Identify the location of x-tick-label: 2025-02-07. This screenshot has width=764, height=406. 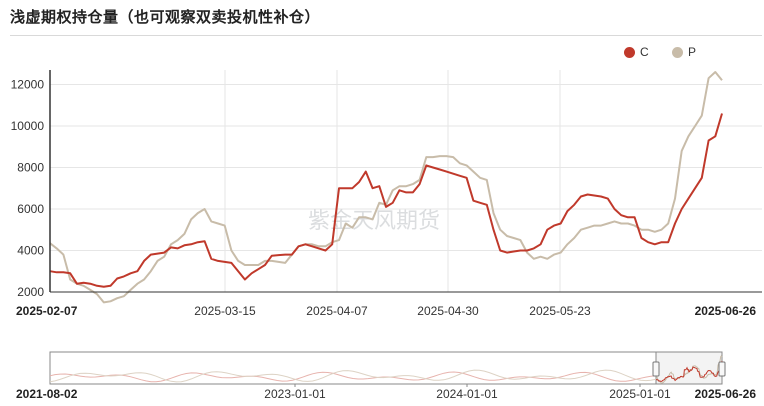
(47, 311).